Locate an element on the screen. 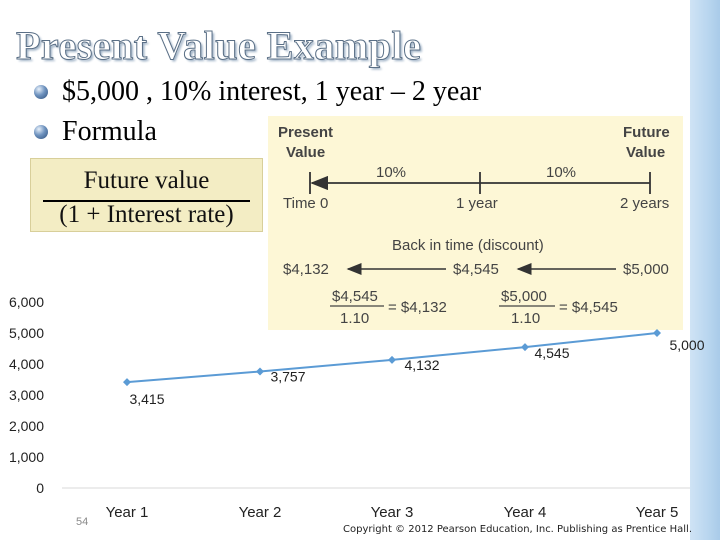 The height and width of the screenshot is (540, 720). formula-denominator: (1 + Interest rate) is located at coordinates (146, 214).